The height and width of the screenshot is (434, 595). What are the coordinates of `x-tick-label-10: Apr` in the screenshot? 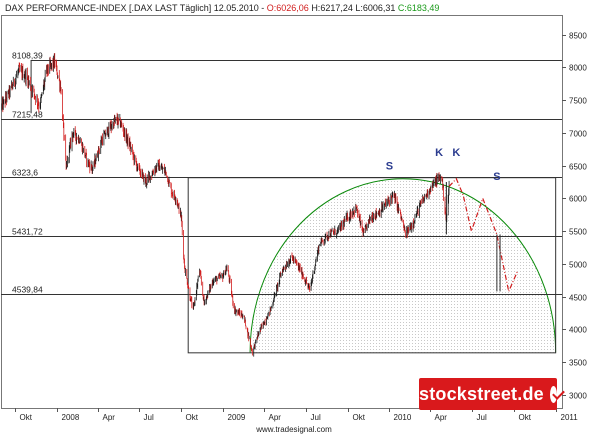 It's located at (441, 417).